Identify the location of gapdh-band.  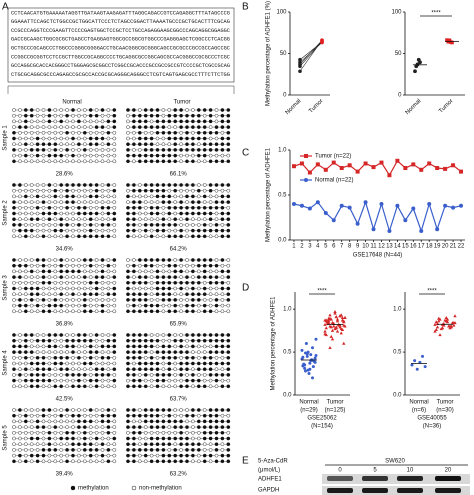
(410, 490).